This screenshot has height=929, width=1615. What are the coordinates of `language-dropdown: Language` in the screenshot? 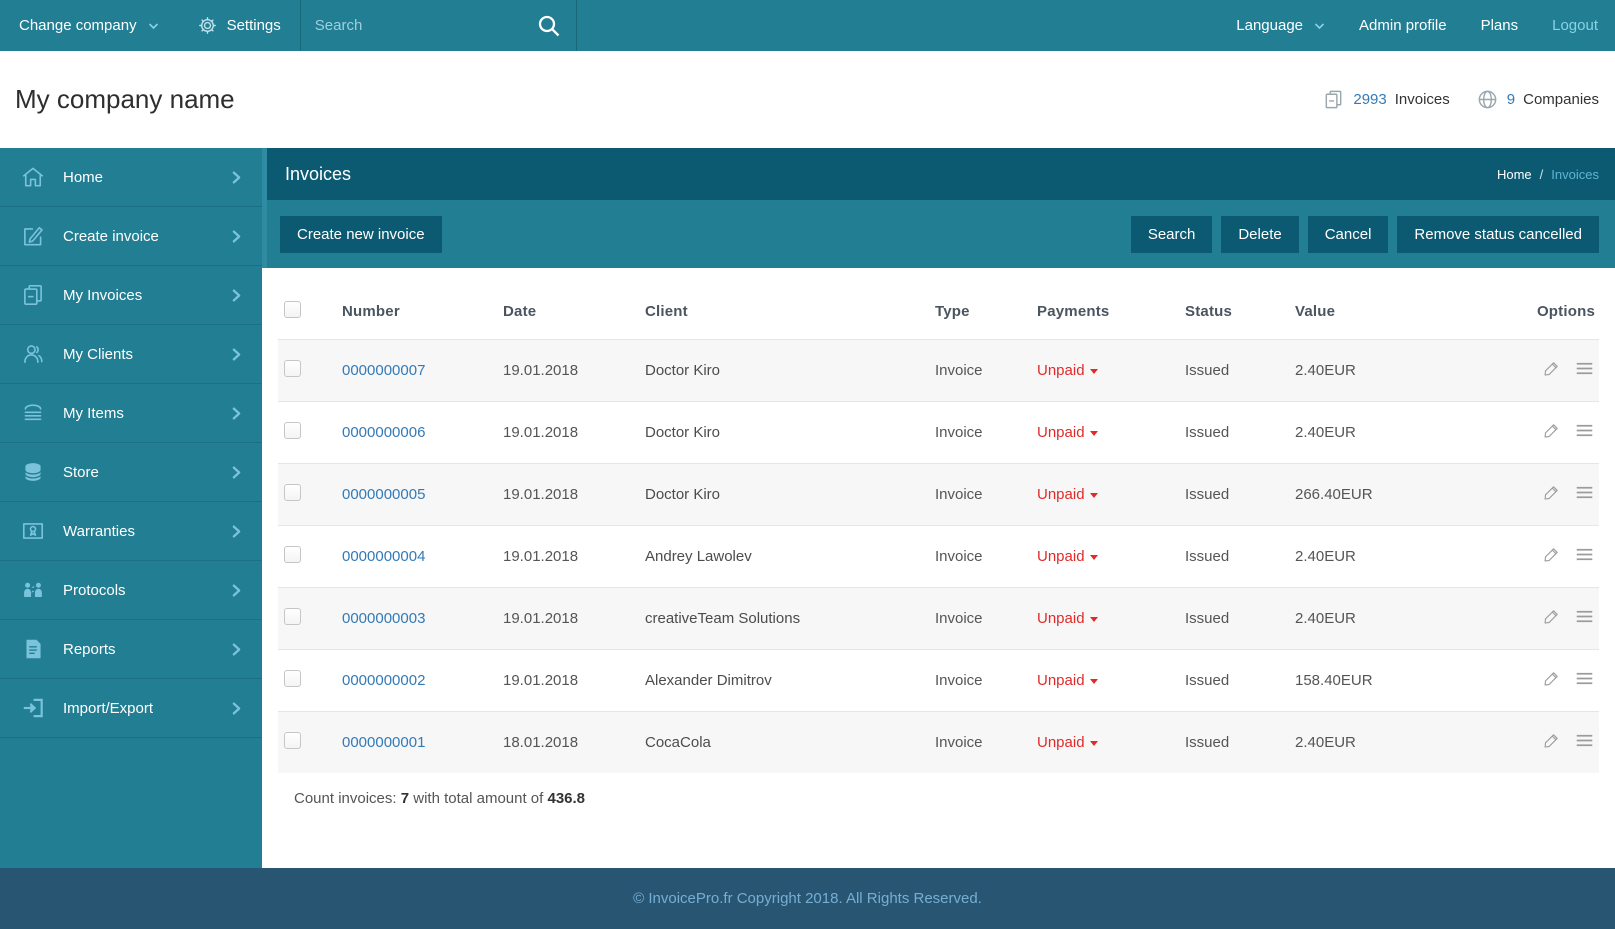 It's located at (1280, 25).